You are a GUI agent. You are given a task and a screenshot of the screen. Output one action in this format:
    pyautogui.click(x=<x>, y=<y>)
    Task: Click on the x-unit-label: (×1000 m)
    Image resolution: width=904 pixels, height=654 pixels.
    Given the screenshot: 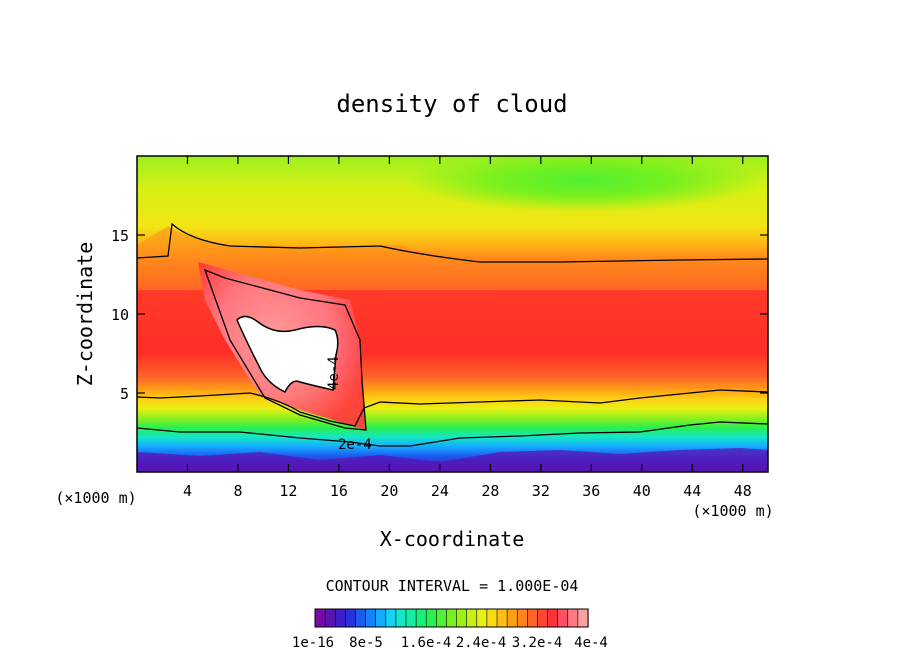 What is the action you would take?
    pyautogui.click(x=732, y=511)
    